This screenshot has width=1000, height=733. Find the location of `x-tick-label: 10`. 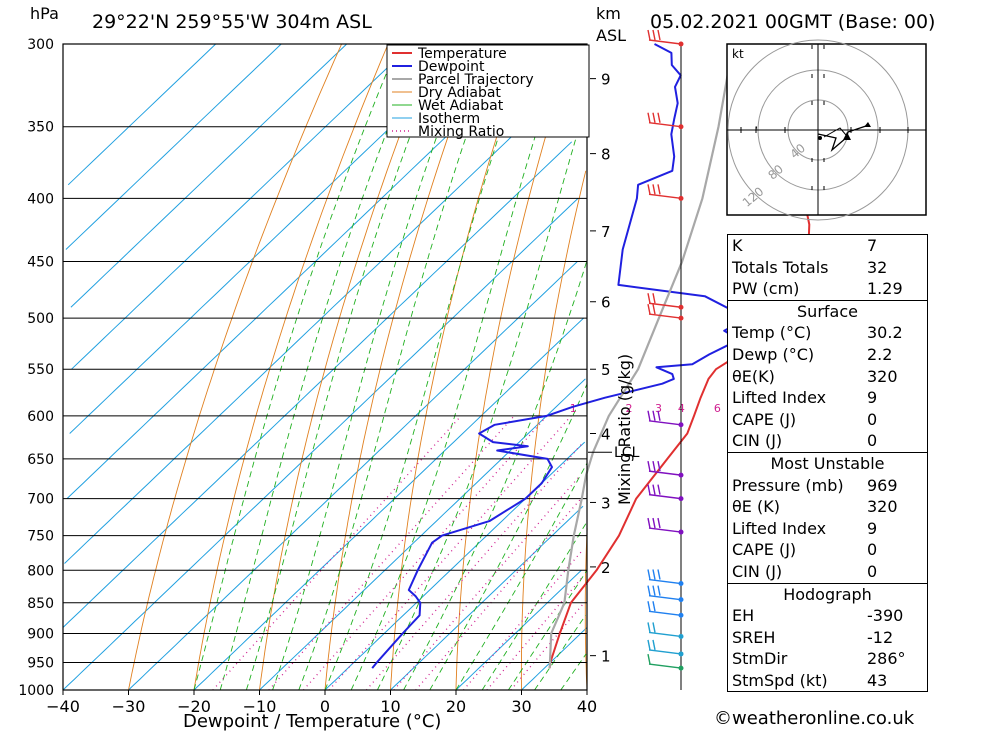

x-tick-label: 10 is located at coordinates (390, 706).